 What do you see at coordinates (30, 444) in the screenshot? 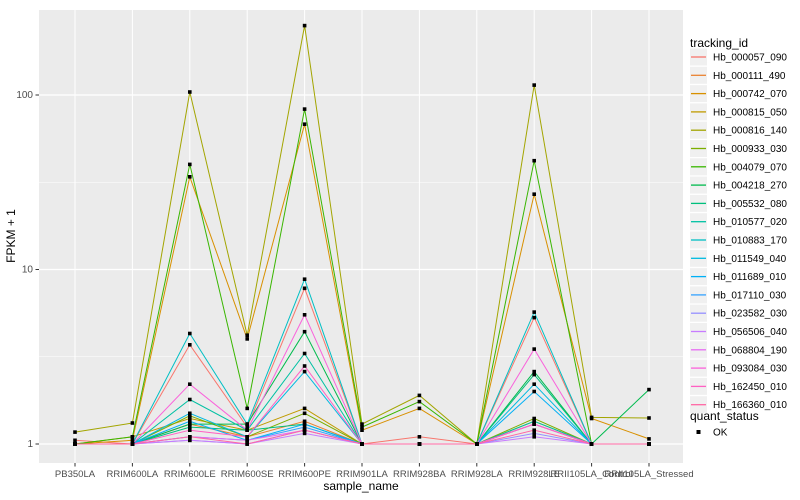
I see `y-tick-label: 1` at bounding box center [30, 444].